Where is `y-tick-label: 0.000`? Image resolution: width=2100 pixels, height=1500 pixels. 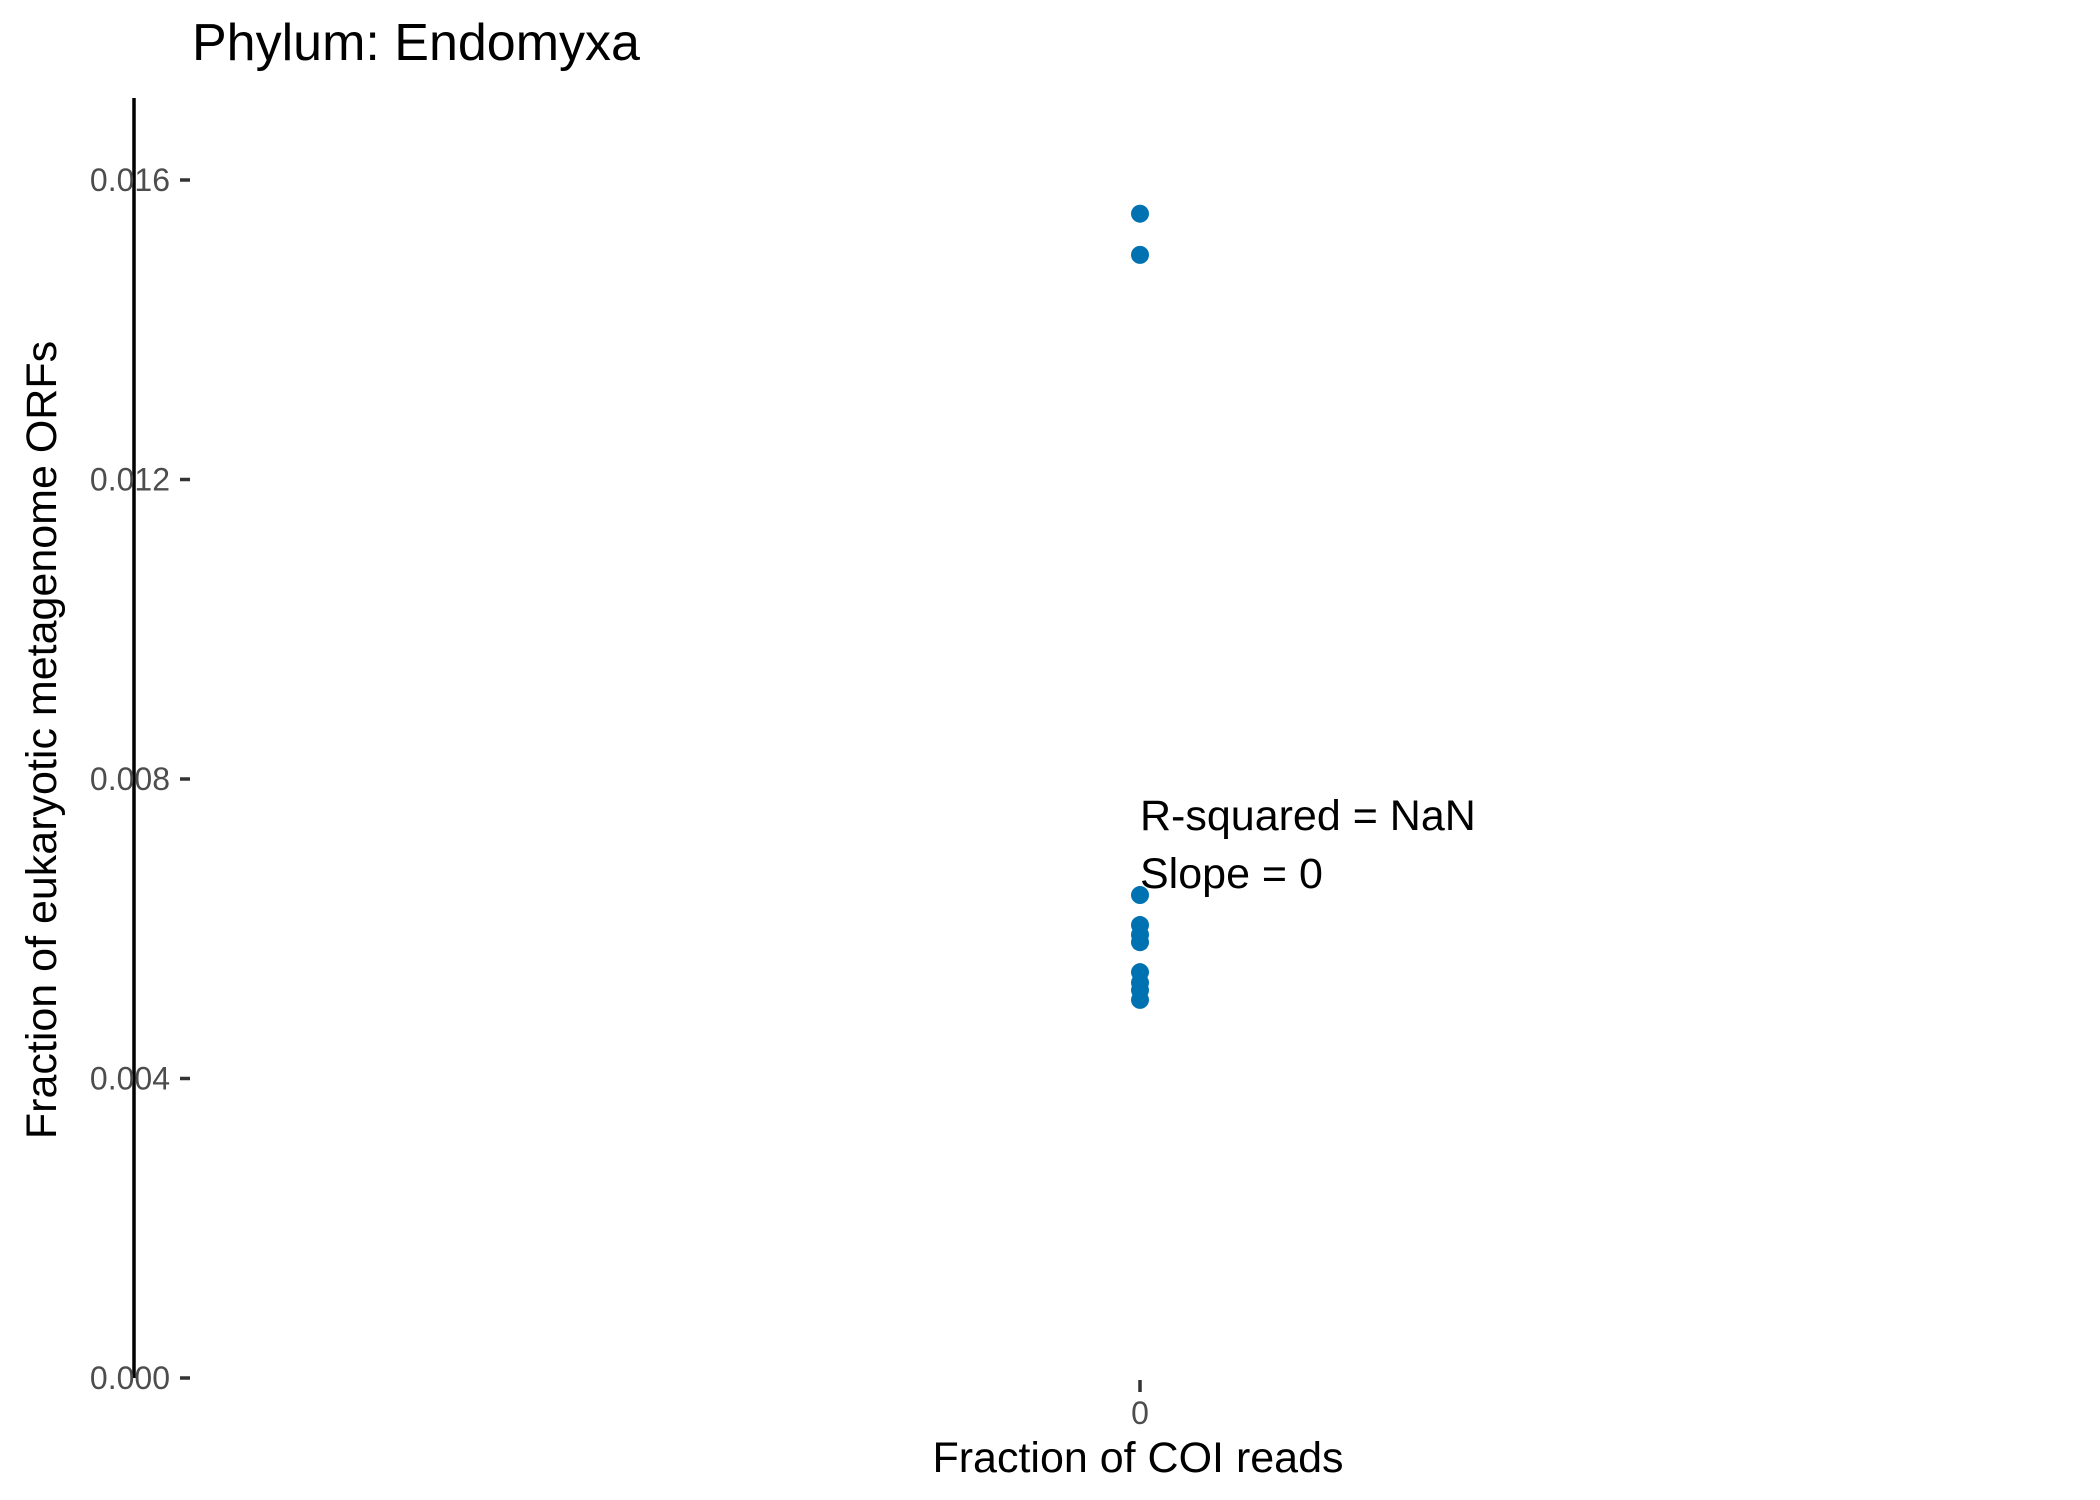
y-tick-label: 0.000 is located at coordinates (130, 1378).